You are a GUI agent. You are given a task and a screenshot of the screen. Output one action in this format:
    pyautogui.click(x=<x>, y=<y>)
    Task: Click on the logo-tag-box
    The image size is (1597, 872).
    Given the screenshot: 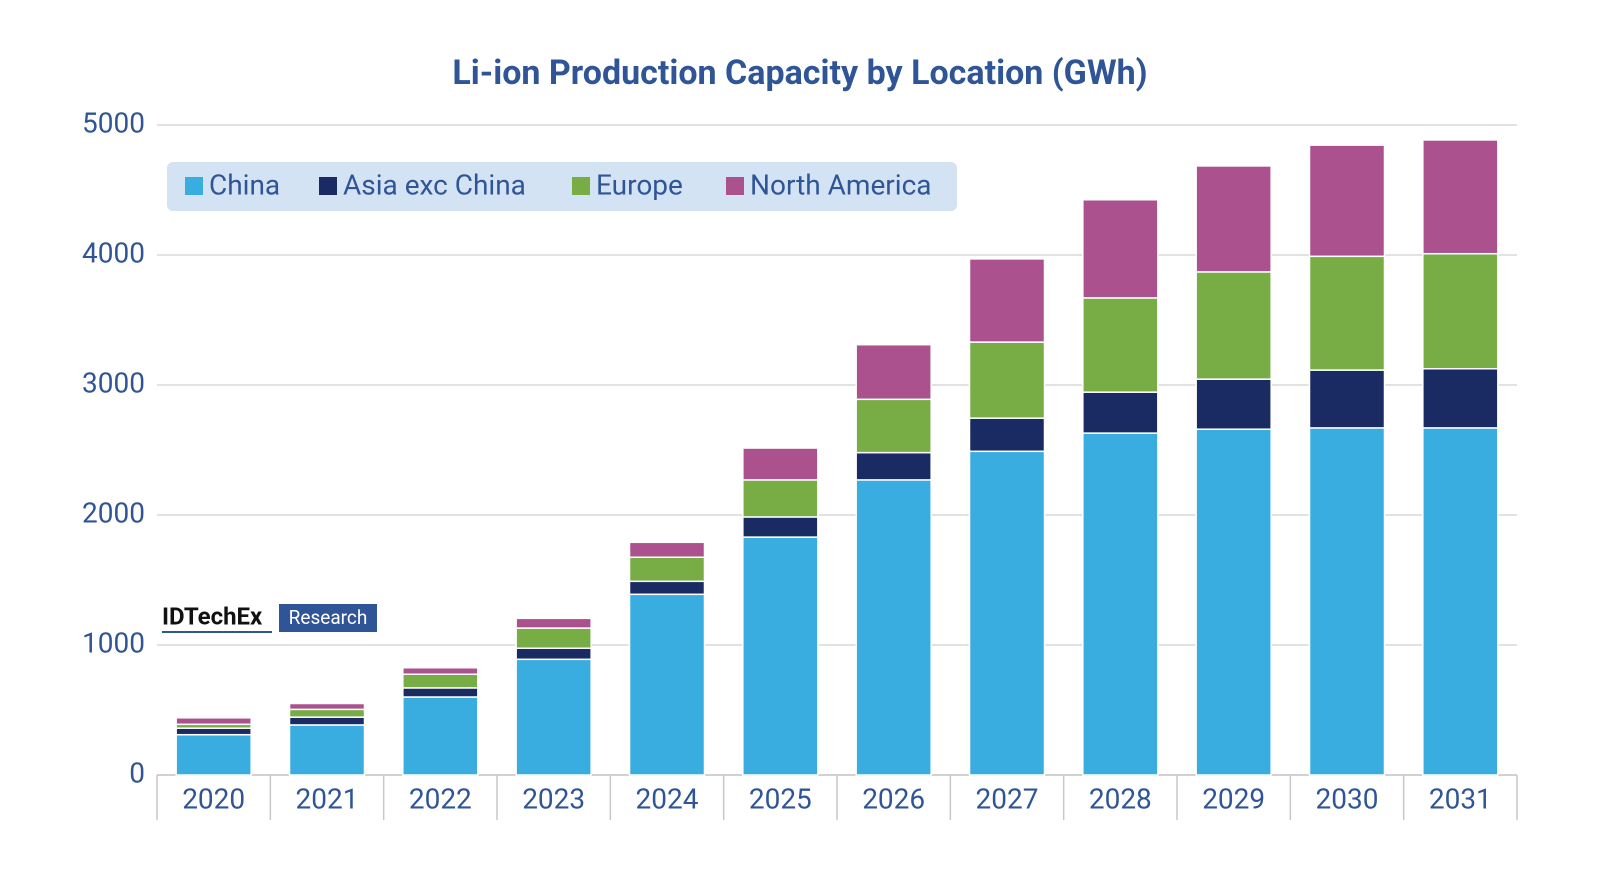 What is the action you would take?
    pyautogui.click(x=328, y=618)
    